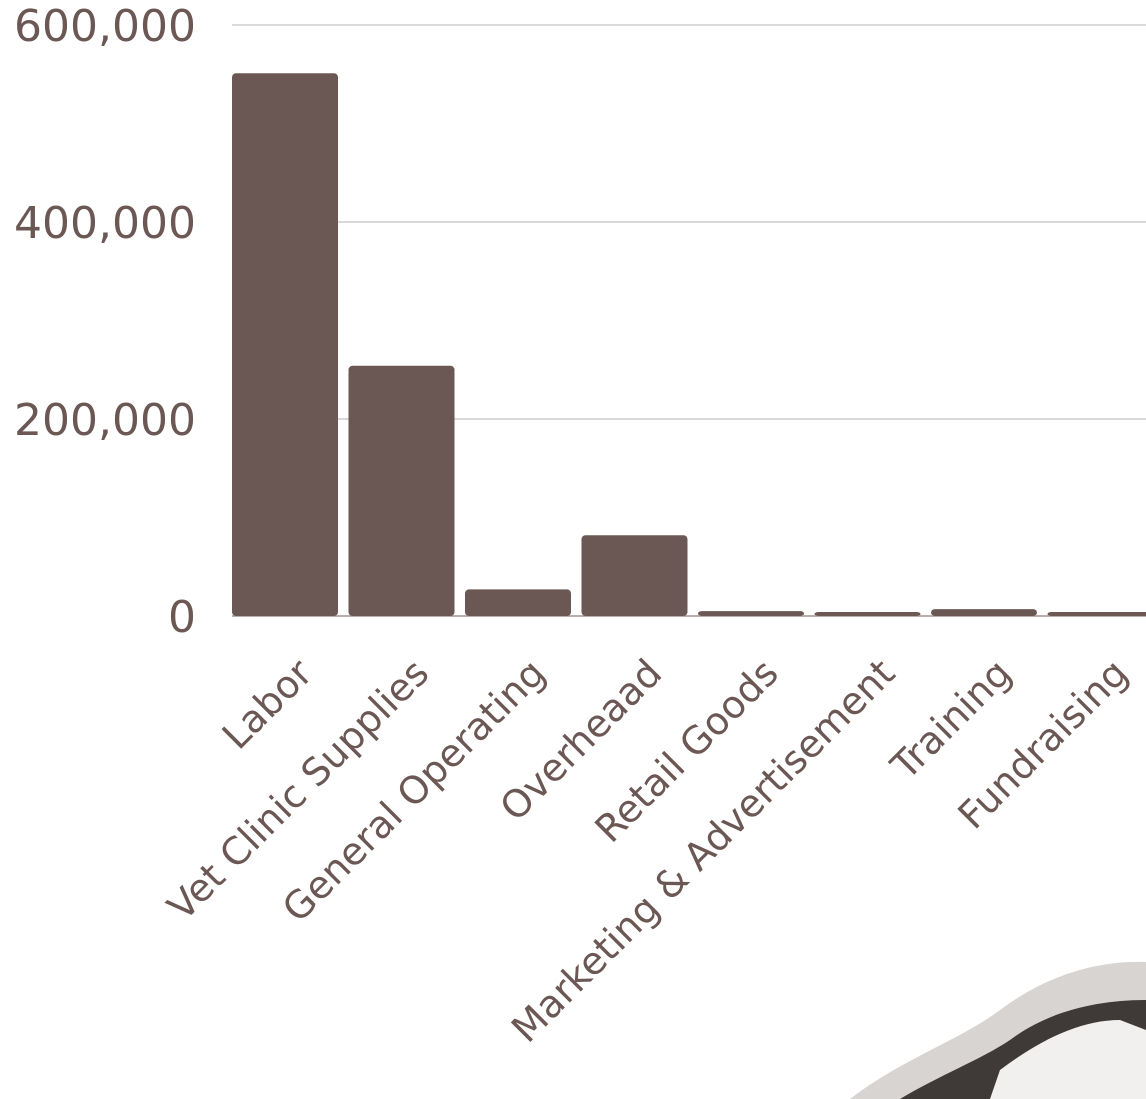  I want to click on y-tick-label: 400,000, so click(105, 223).